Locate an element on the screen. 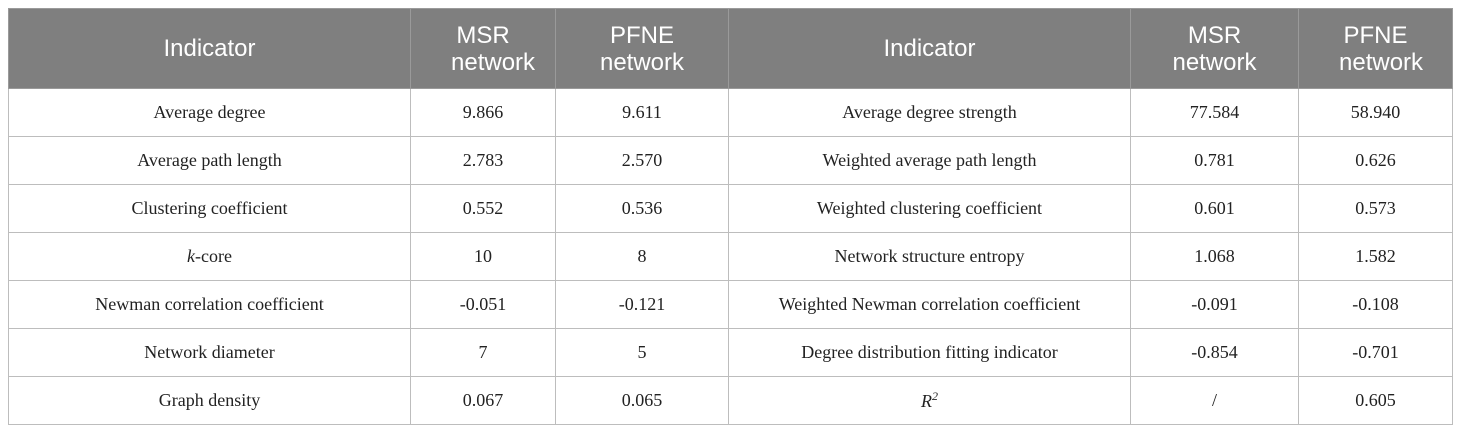  table-cell: Average degree strength is located at coordinates (929, 112).